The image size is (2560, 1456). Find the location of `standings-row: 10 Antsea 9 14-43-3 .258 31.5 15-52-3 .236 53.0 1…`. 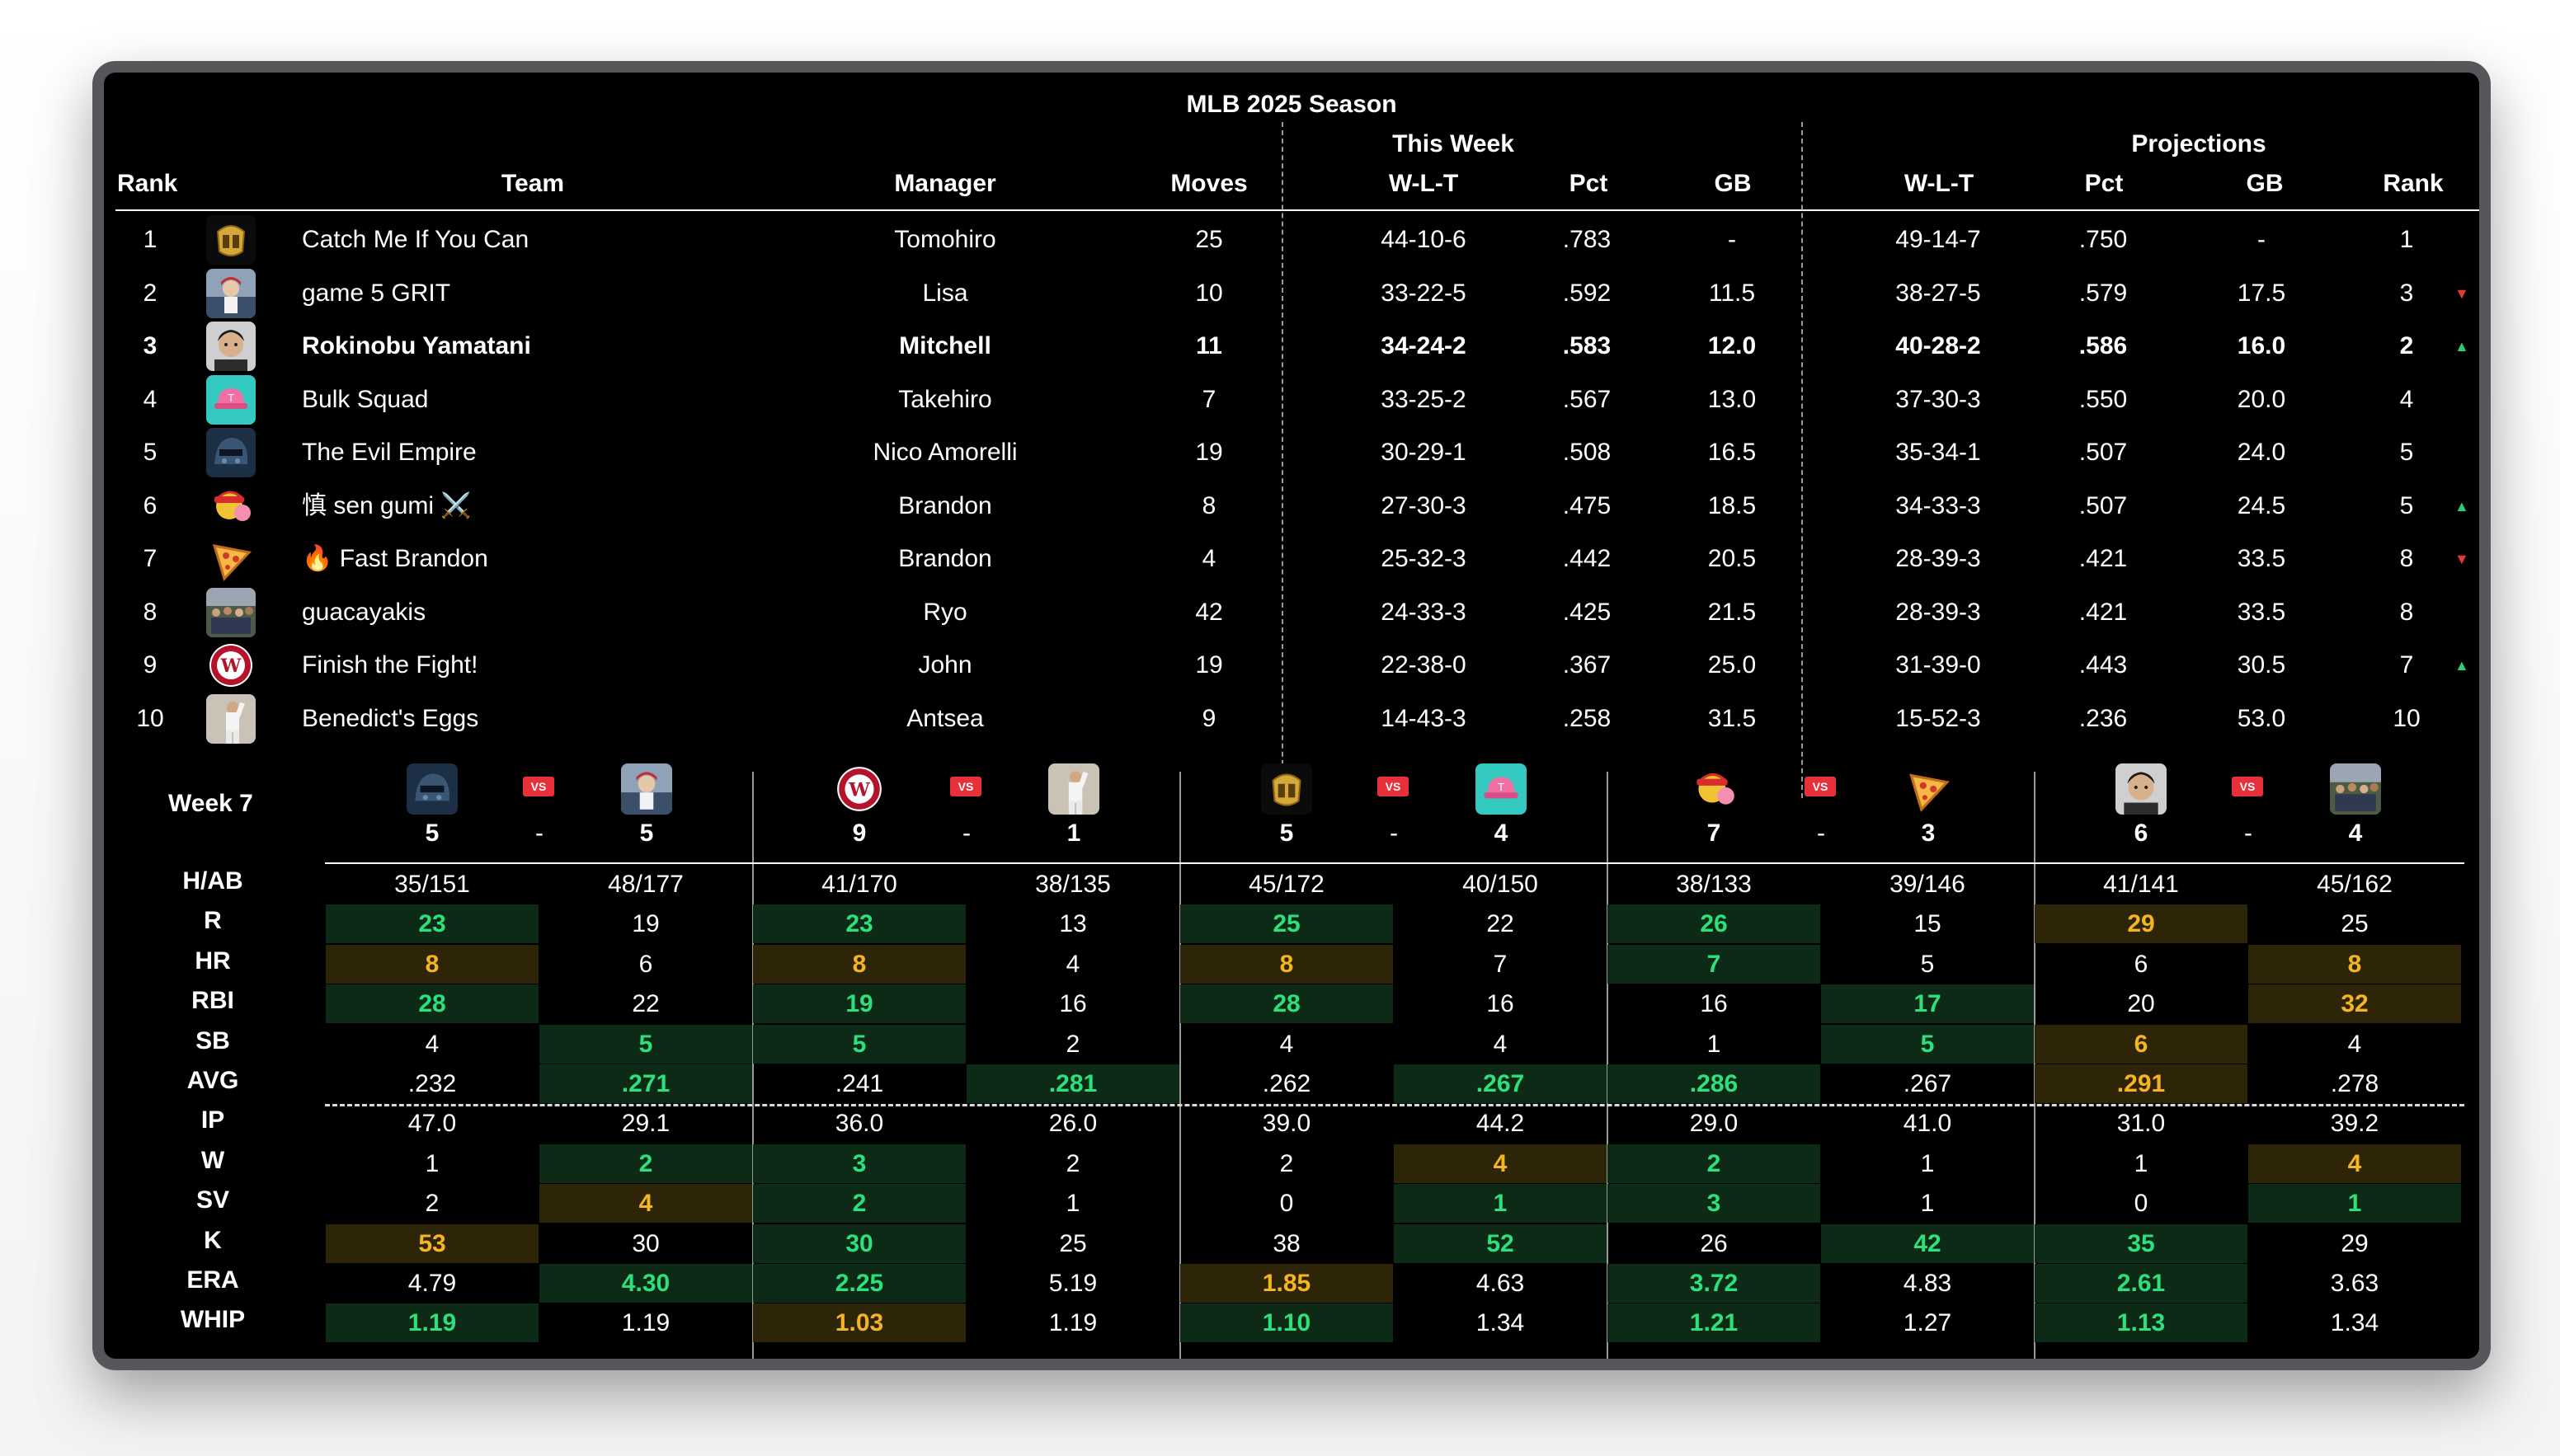

standings-row: 10 Antsea 9 14-43-3 .258 31.5 15-52-3 .236 53.0 1… is located at coordinates (1291, 719).